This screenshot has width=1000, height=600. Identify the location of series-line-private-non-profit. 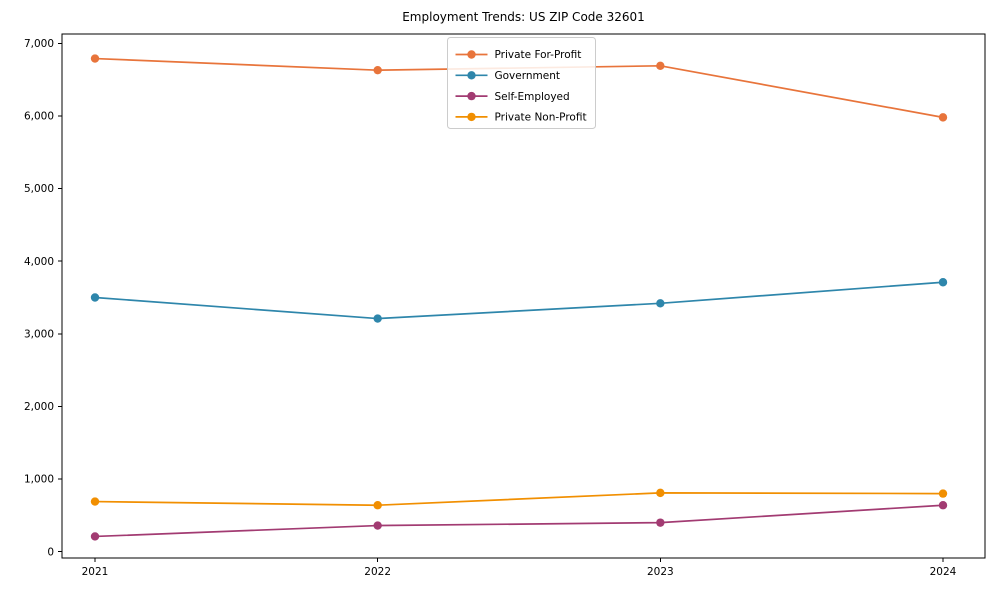
(519, 499).